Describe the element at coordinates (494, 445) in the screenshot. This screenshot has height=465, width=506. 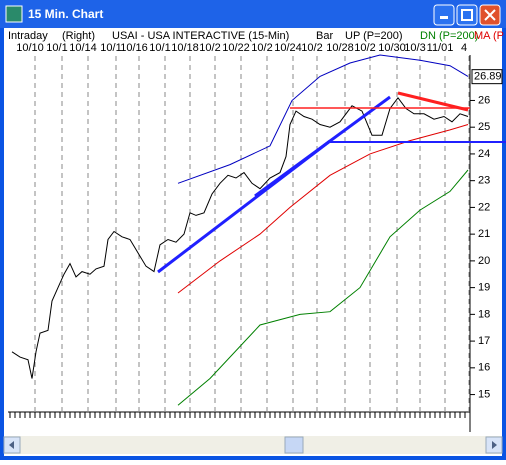
I see `arrow-right` at that location.